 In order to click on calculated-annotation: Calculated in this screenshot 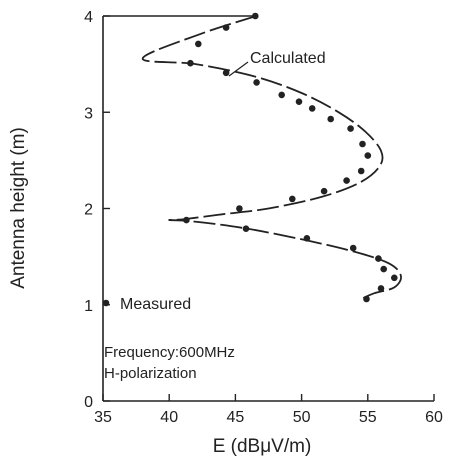, I will do `click(288, 58)`.